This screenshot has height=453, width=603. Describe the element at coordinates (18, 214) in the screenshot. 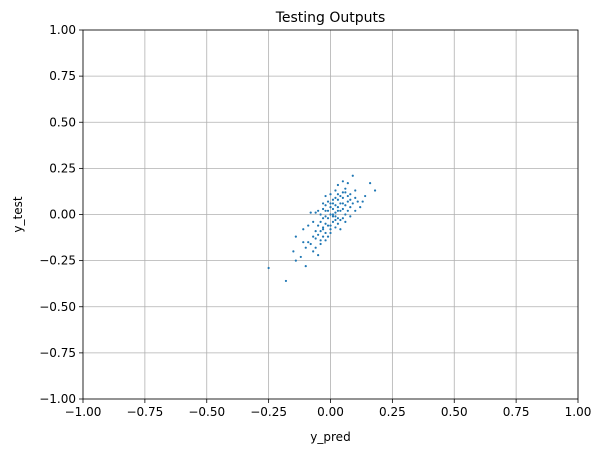

I see `y-axis-title: y_test` at that location.